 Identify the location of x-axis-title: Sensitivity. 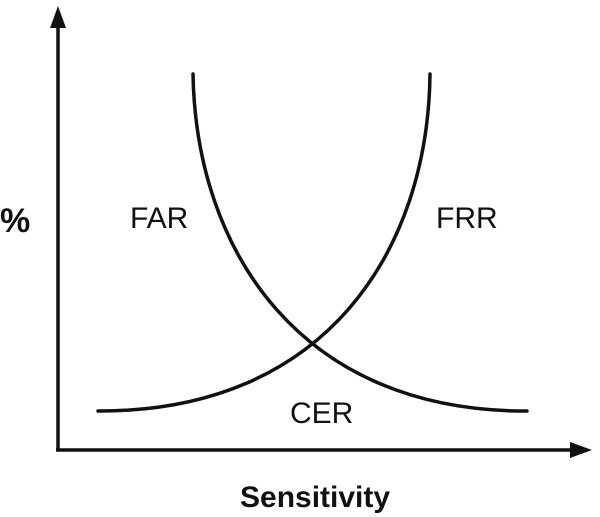
(315, 497).